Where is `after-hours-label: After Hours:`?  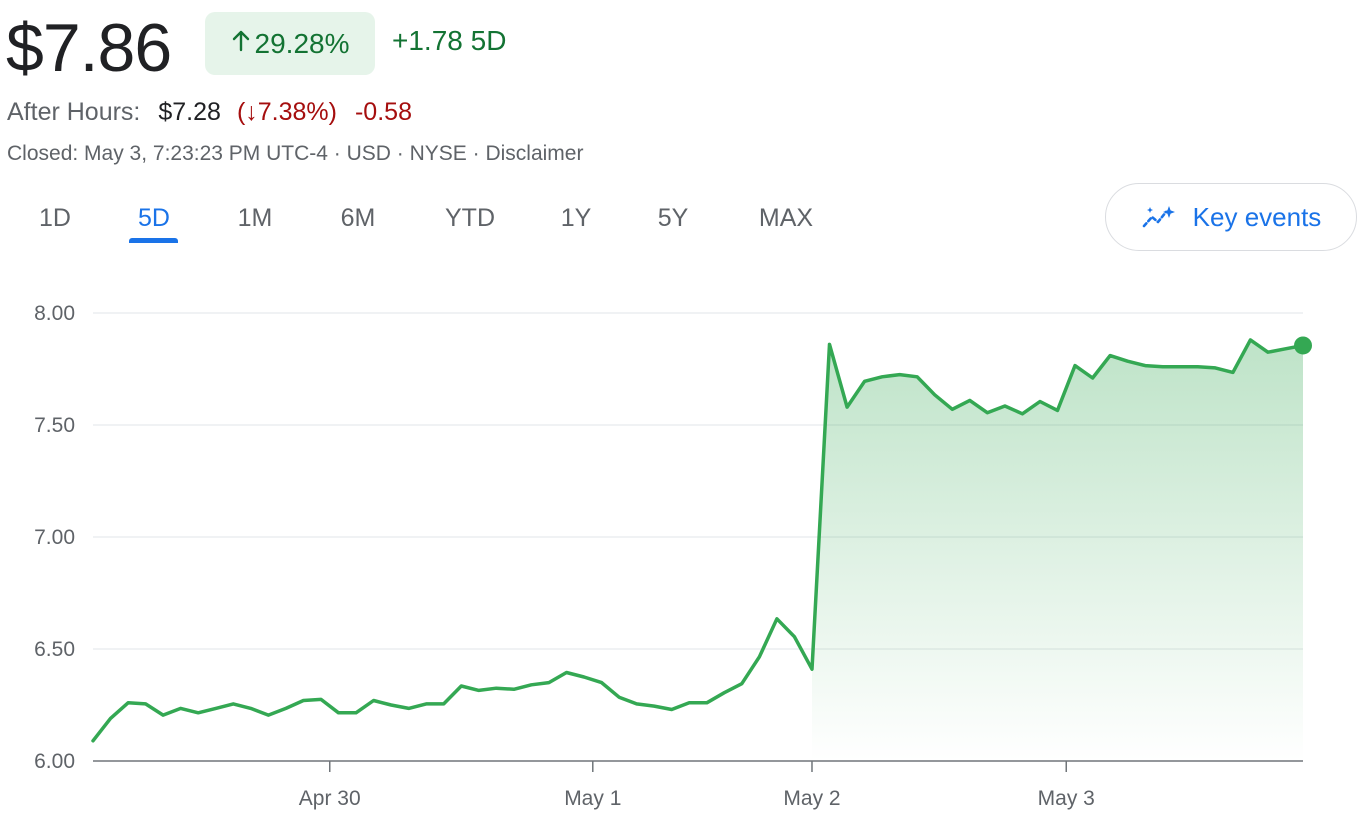
after-hours-label: After Hours: is located at coordinates (74, 112).